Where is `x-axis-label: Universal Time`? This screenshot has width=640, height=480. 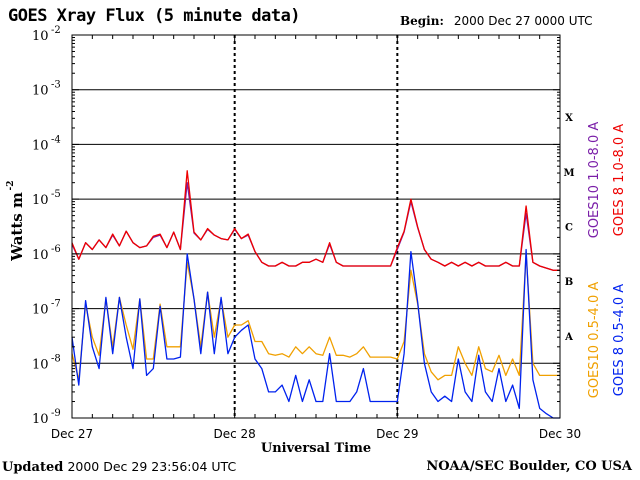
x-axis-label: Universal Time is located at coordinates (316, 448).